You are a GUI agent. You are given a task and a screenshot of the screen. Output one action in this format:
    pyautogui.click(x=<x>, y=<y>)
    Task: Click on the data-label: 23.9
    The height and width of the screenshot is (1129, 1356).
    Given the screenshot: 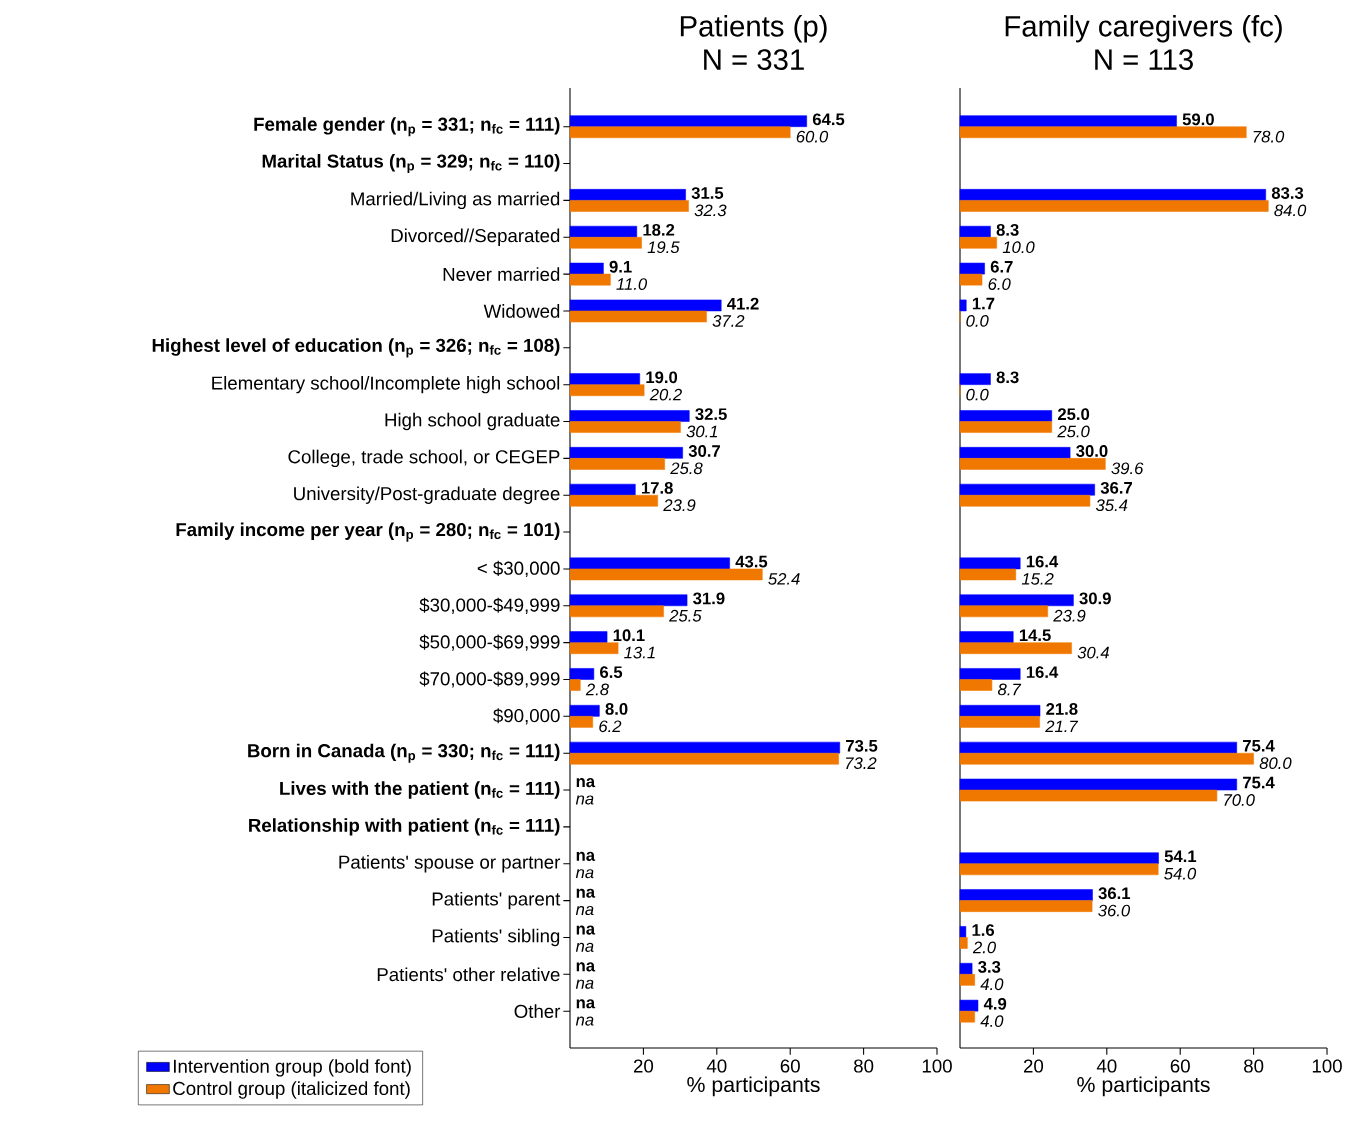 What is the action you would take?
    pyautogui.click(x=1069, y=615)
    